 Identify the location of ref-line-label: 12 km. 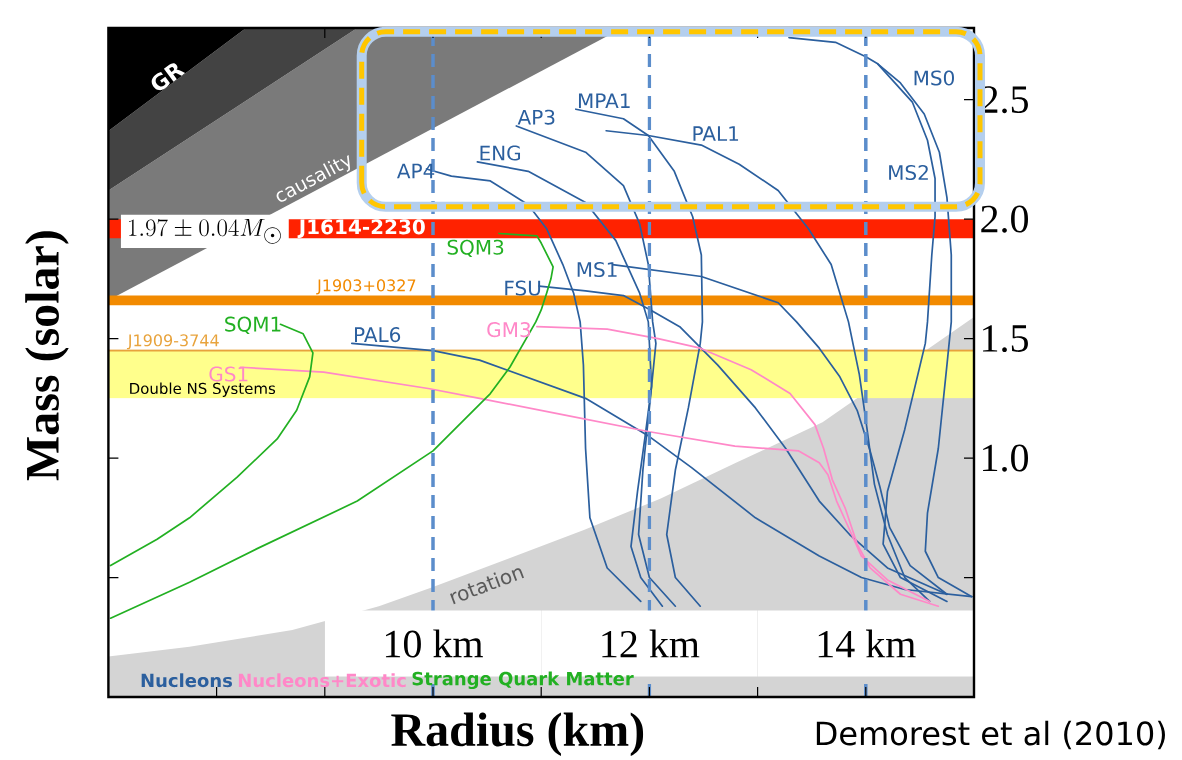
(651, 643).